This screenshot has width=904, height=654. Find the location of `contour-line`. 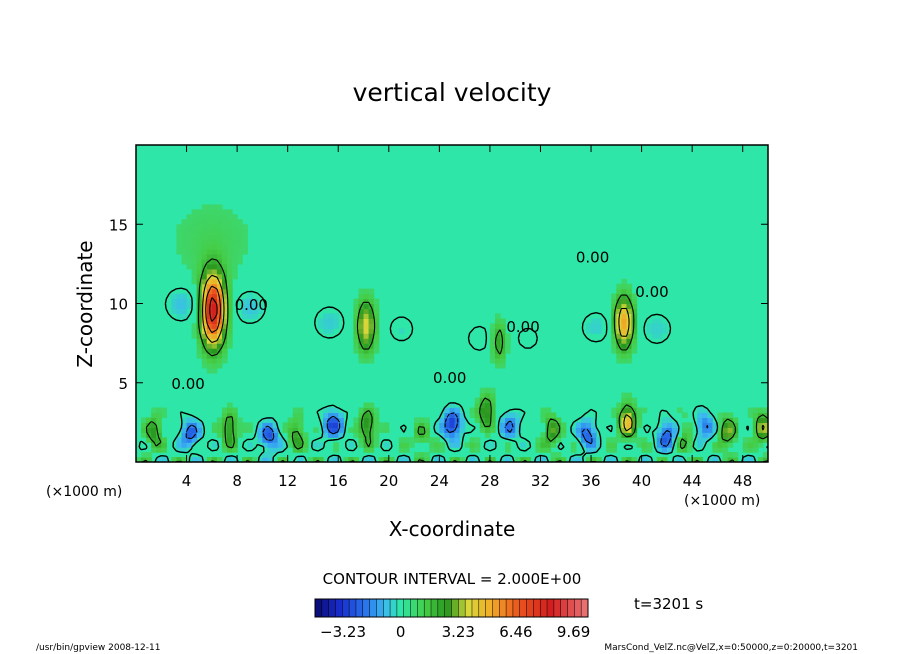

contour-line is located at coordinates (447, 429).